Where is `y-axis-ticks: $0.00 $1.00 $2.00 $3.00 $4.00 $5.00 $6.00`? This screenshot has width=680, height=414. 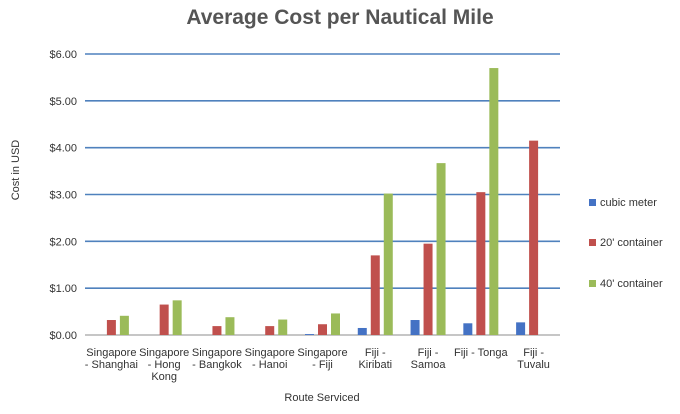
y-axis-ticks: $0.00 $1.00 $2.00 $3.00 $4.00 $5.00 $6.00 is located at coordinates (63, 195).